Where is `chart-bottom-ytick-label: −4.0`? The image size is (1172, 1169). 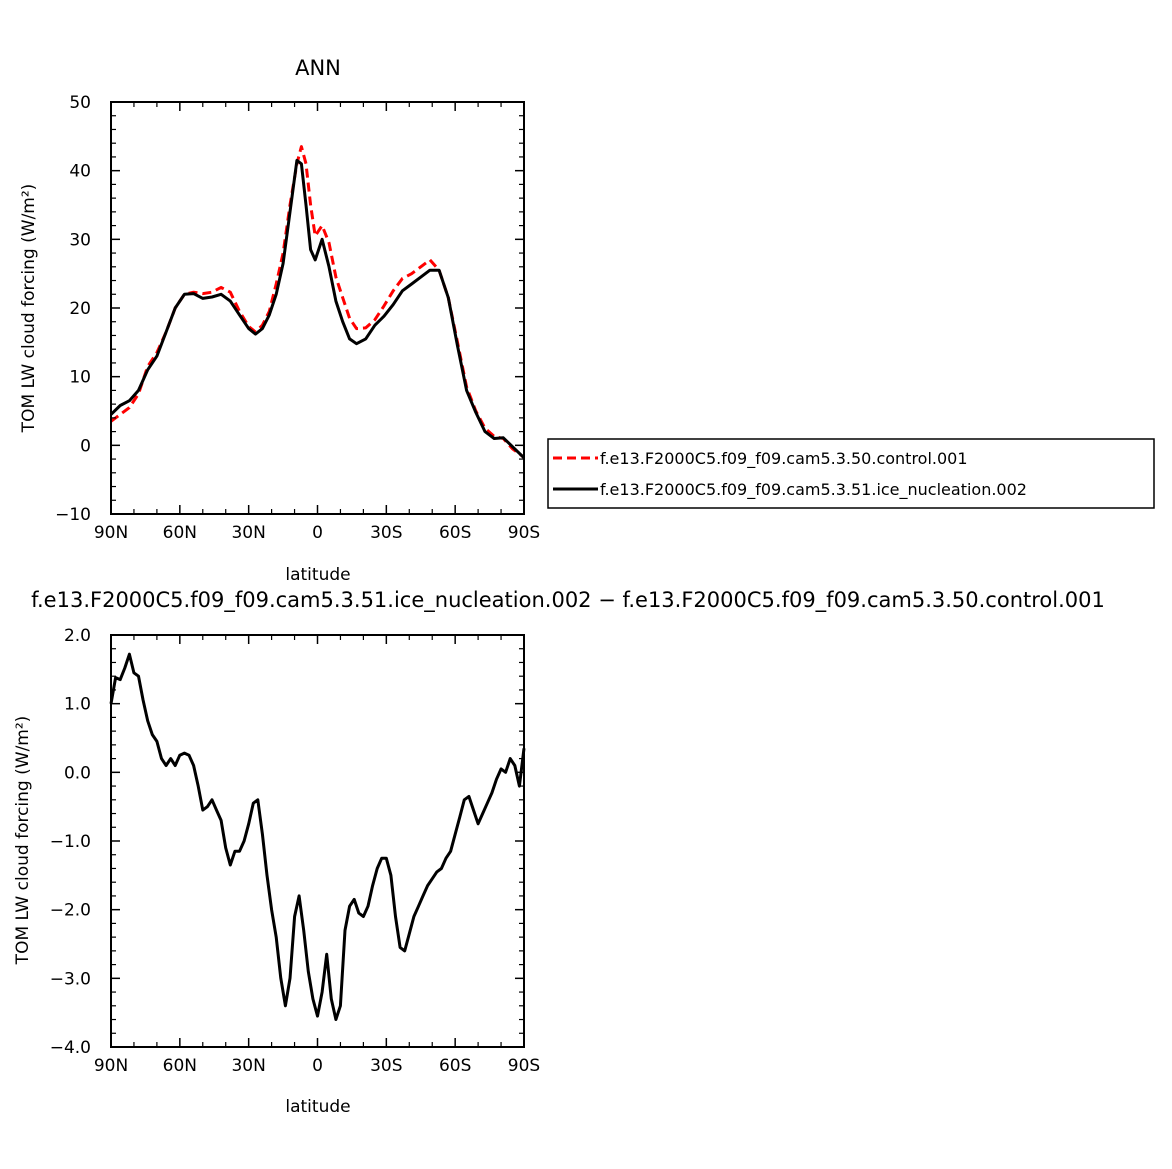 chart-bottom-ytick-label: −4.0 is located at coordinates (70, 1048).